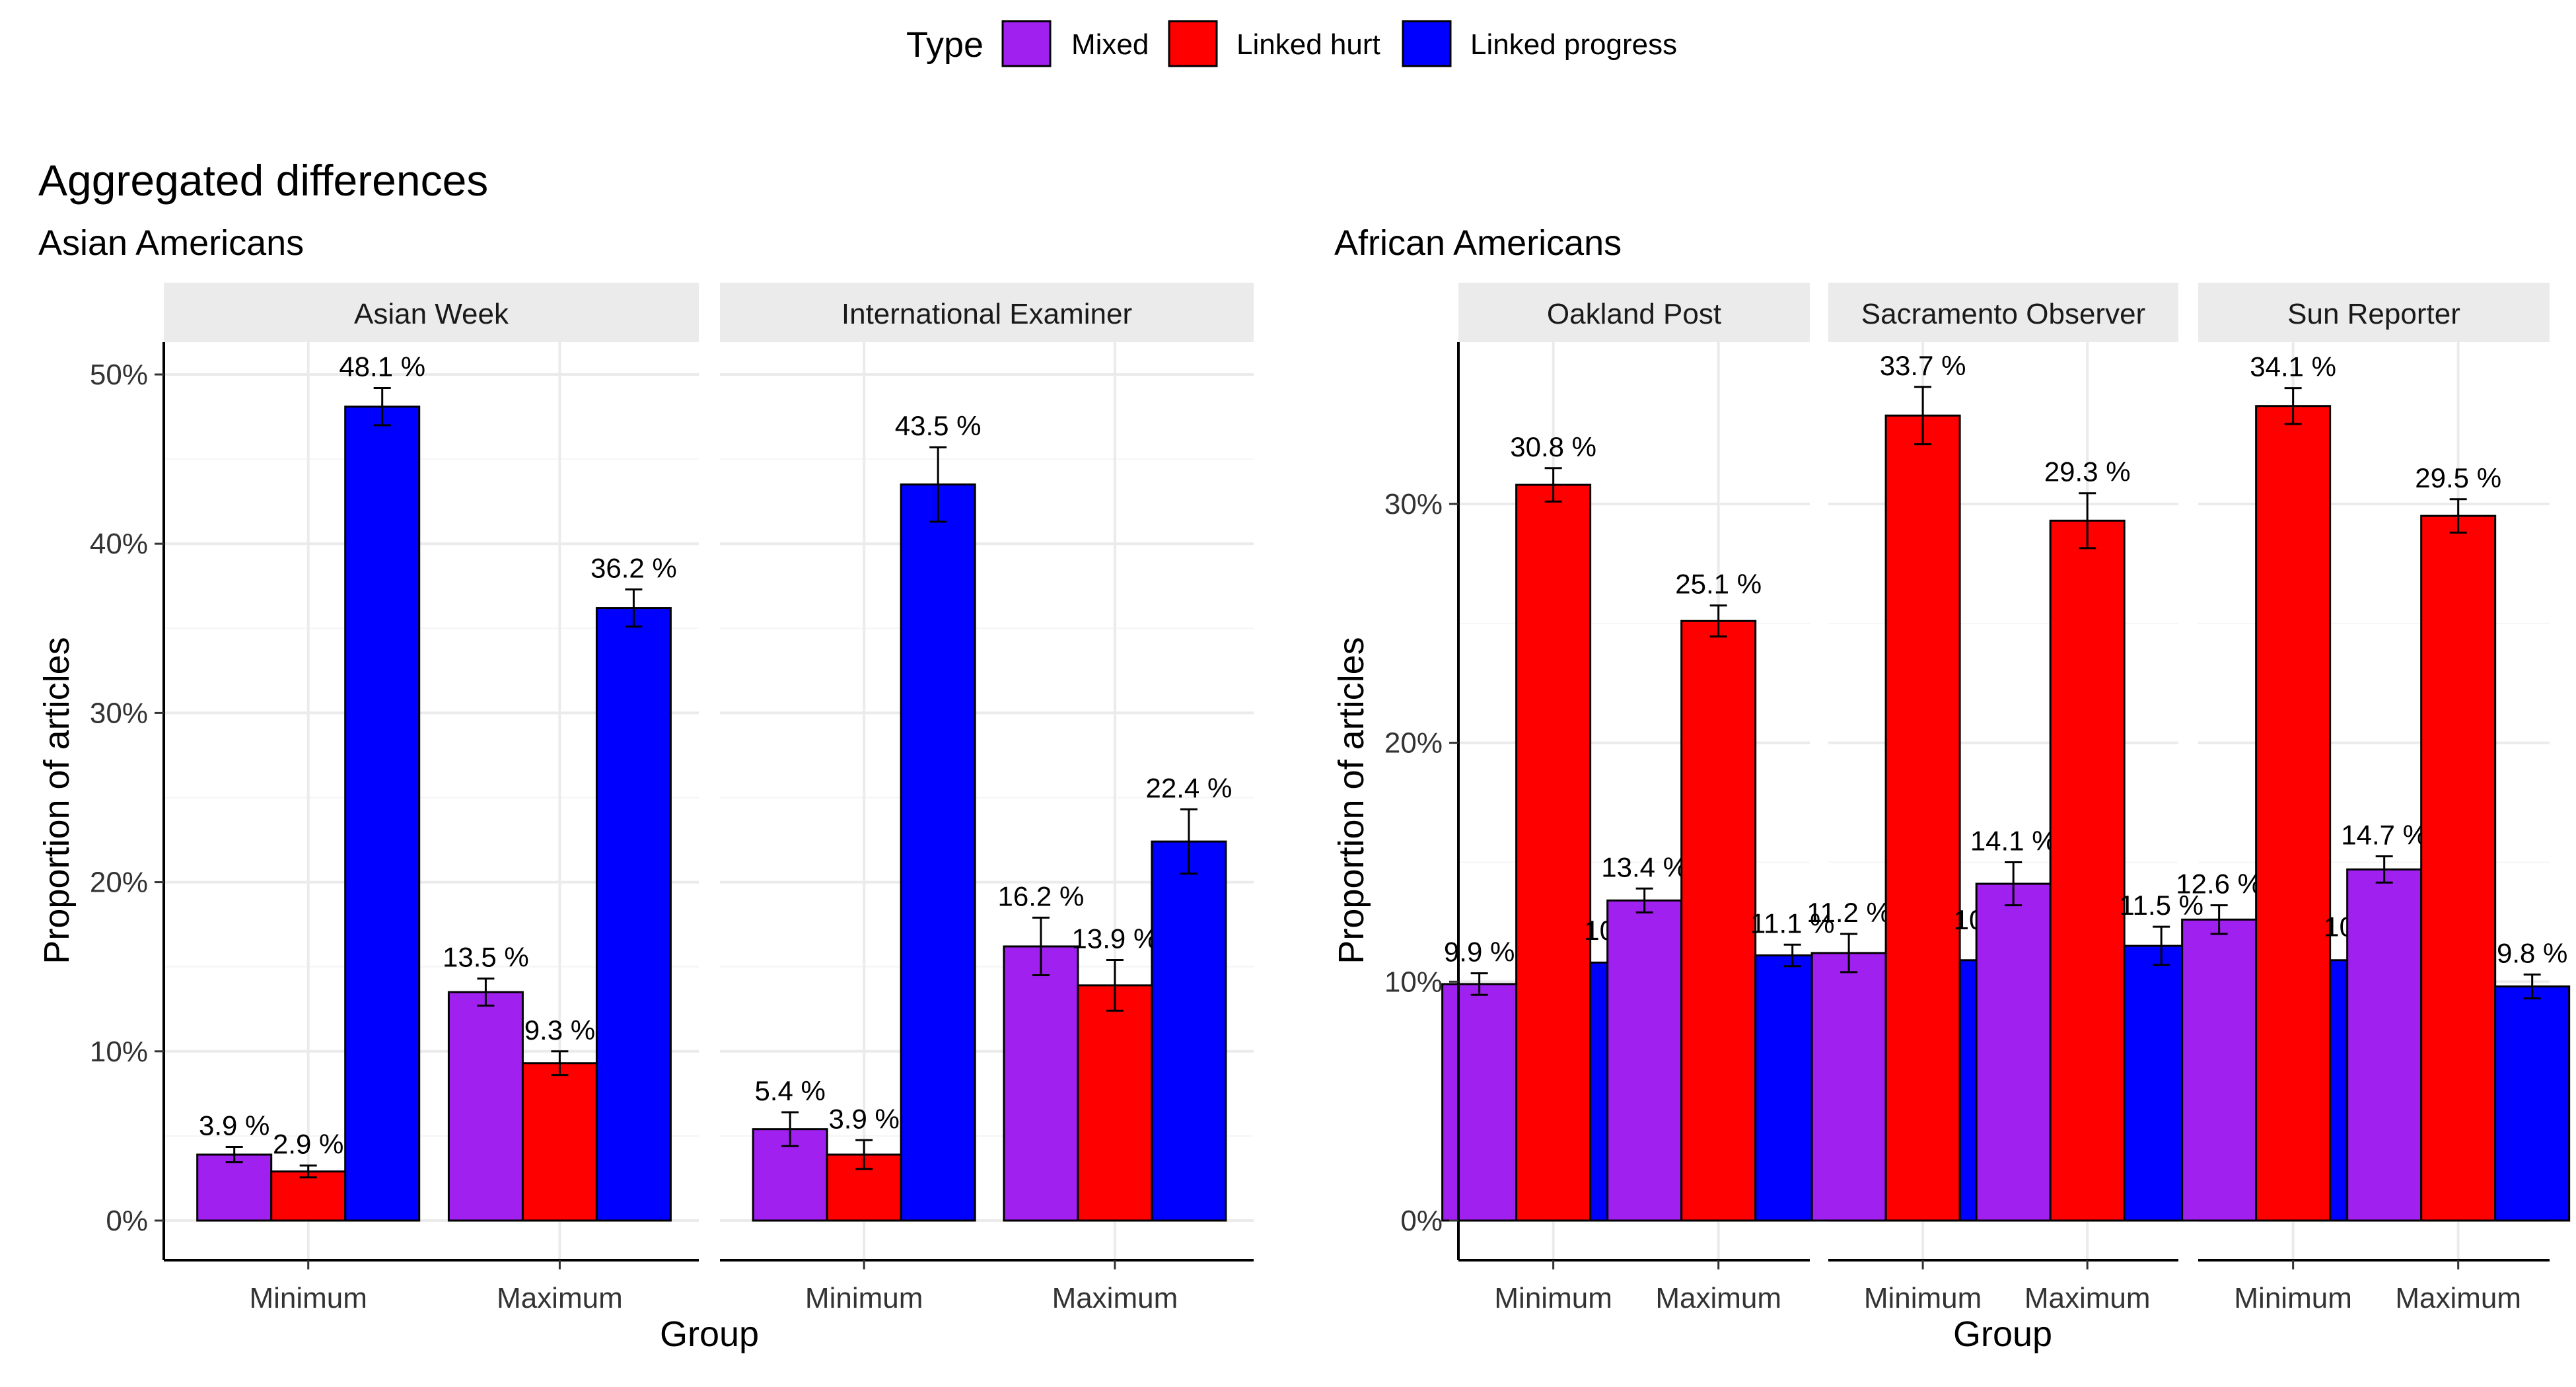 The image size is (2576, 1387). What do you see at coordinates (2219, 884) in the screenshot?
I see `bar-value-label: 12.6 %` at bounding box center [2219, 884].